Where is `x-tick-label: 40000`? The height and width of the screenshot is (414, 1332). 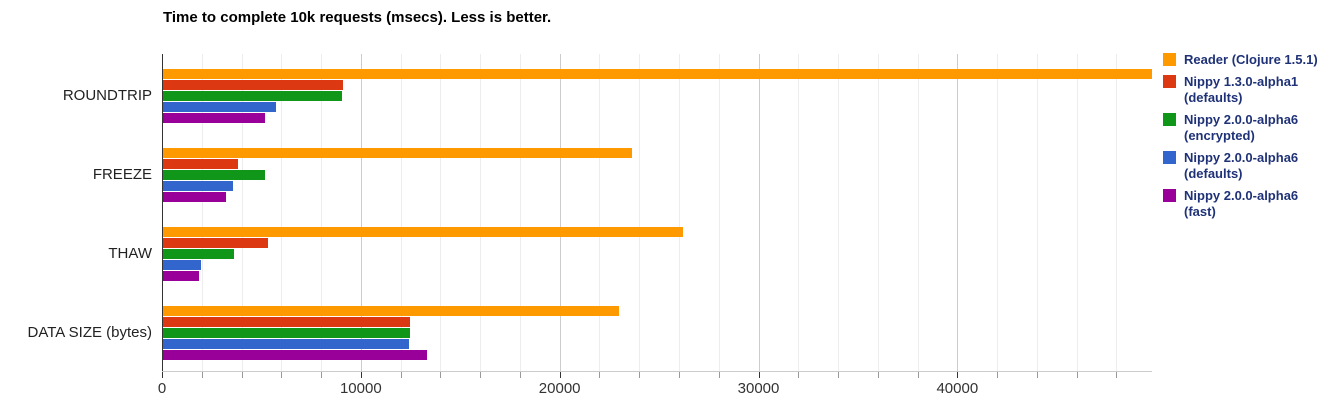 x-tick-label: 40000 is located at coordinates (957, 388).